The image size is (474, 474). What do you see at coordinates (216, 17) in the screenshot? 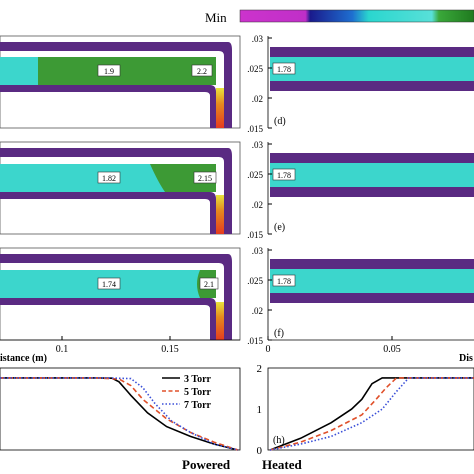
I see `colorbar-min-label: Min` at bounding box center [216, 17].